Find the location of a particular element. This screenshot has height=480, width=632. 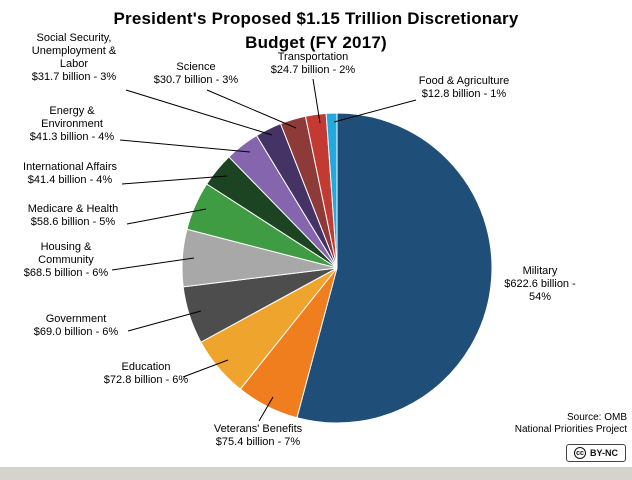

slice-label-military: Military $622.6 billion - 54% is located at coordinates (540, 284).